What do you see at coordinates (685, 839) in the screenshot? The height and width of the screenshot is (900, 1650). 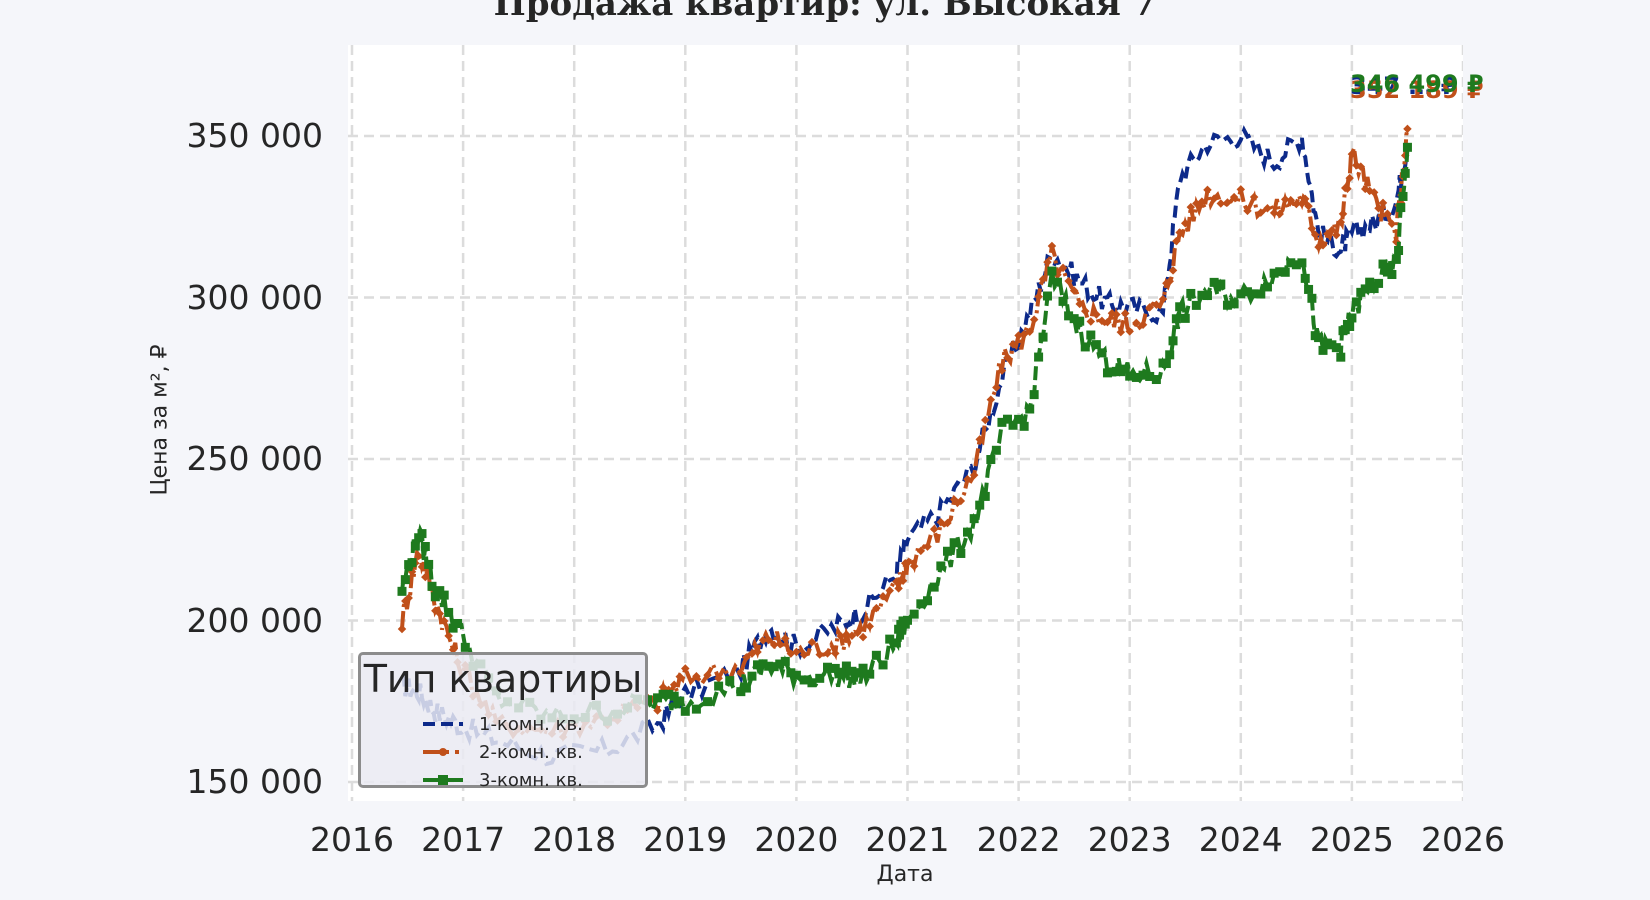 I see `x-tick-label: 2019` at bounding box center [685, 839].